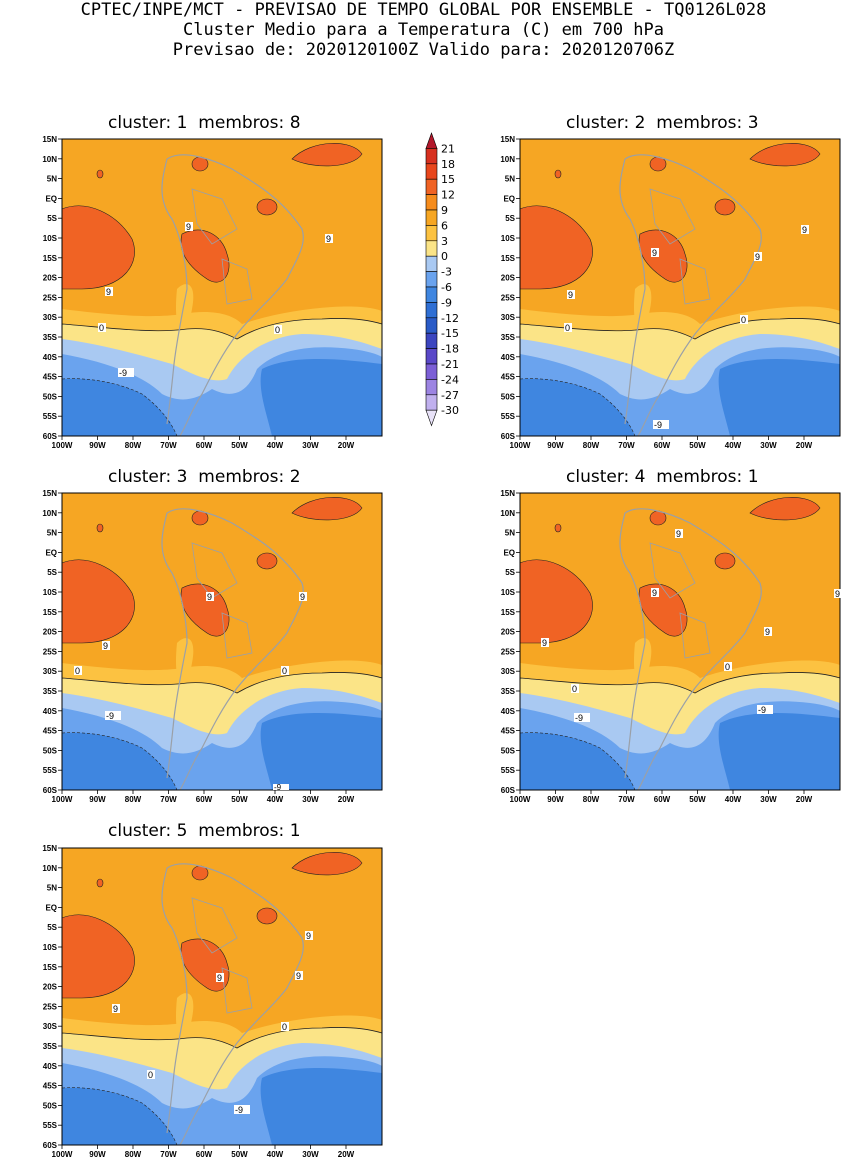 The width and height of the screenshot is (847, 1157). Describe the element at coordinates (446, 272) in the screenshot. I see `colorbar-level-label: -3` at that location.